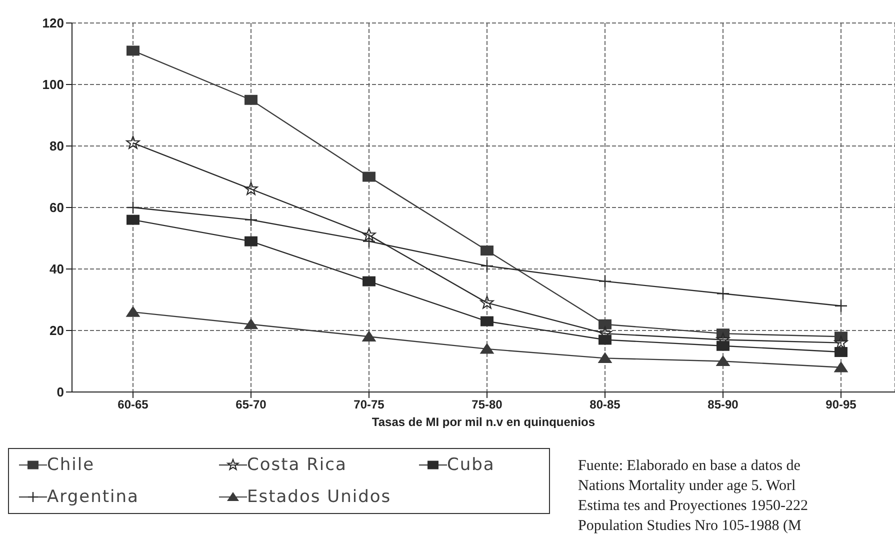  Describe the element at coordinates (93, 497) in the screenshot. I see `legend-label: Argentina` at that location.